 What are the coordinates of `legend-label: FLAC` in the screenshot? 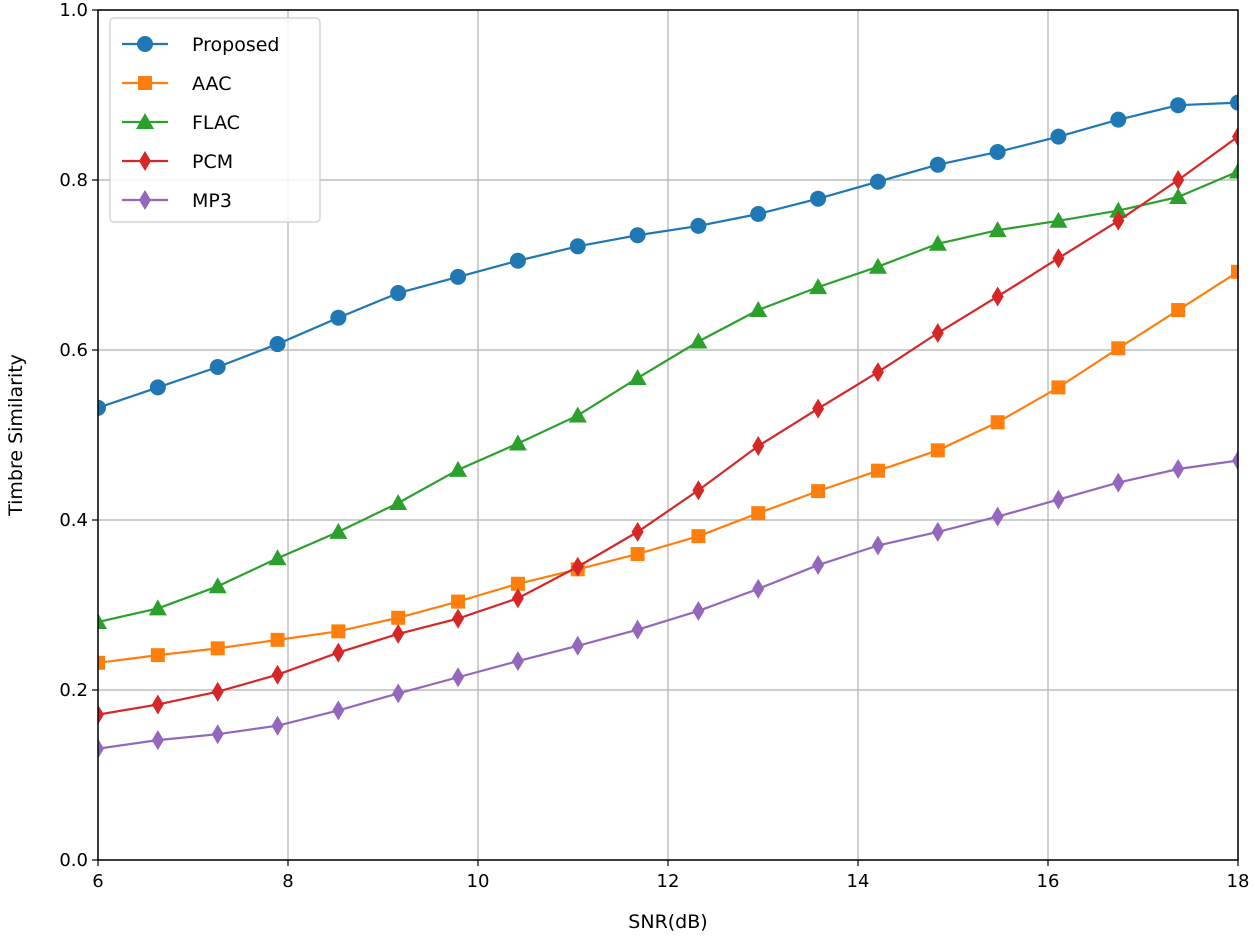 It's located at (216, 123).